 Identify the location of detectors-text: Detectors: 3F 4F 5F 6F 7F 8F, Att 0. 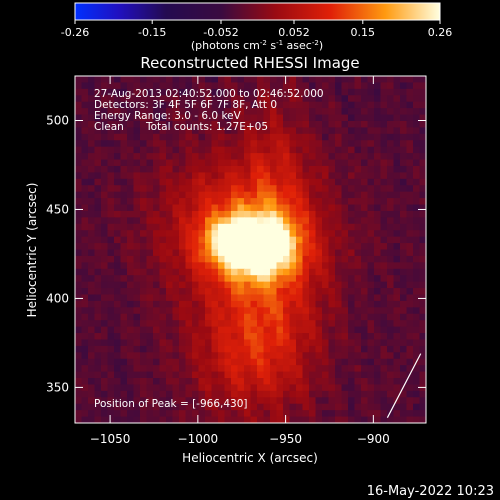
(185, 105).